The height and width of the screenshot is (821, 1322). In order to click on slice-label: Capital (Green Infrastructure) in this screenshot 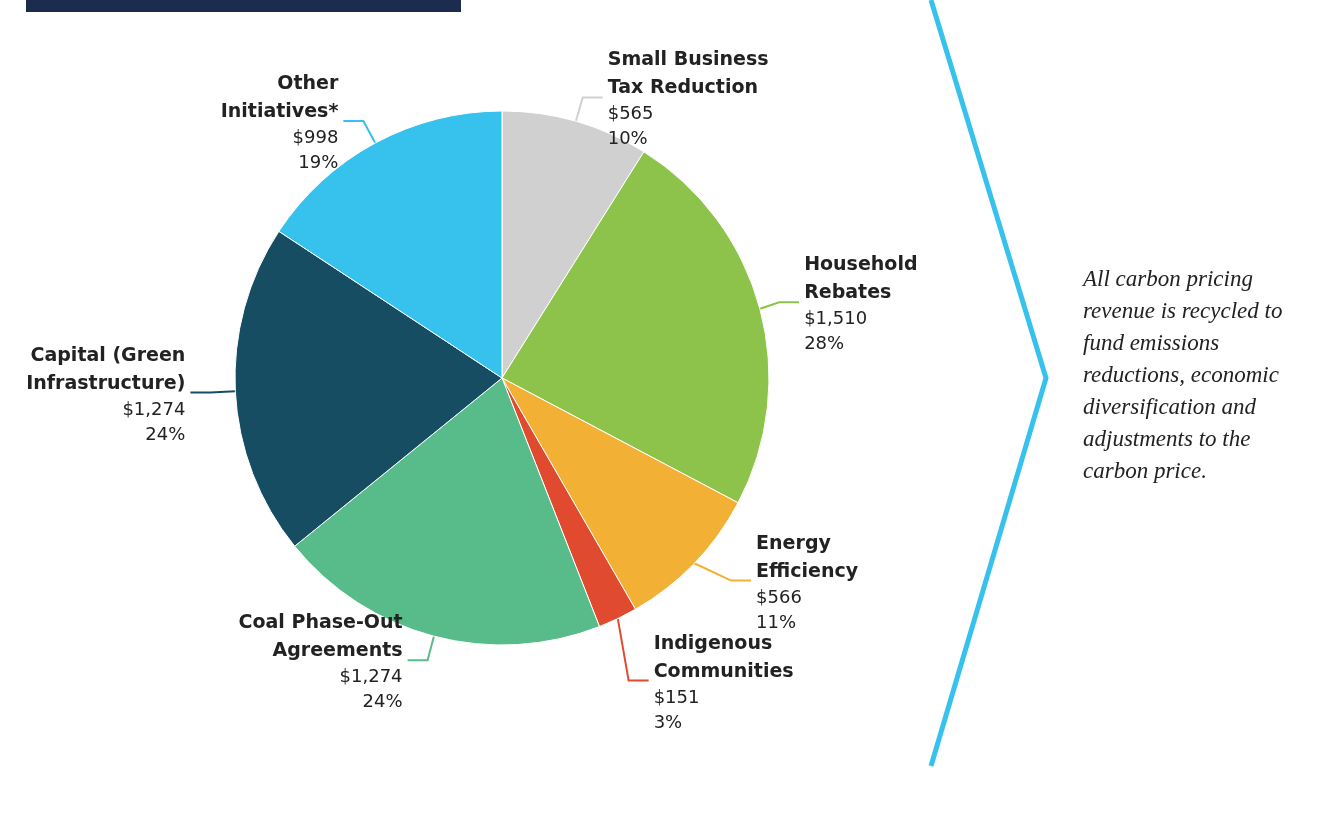, I will do `click(106, 367)`.